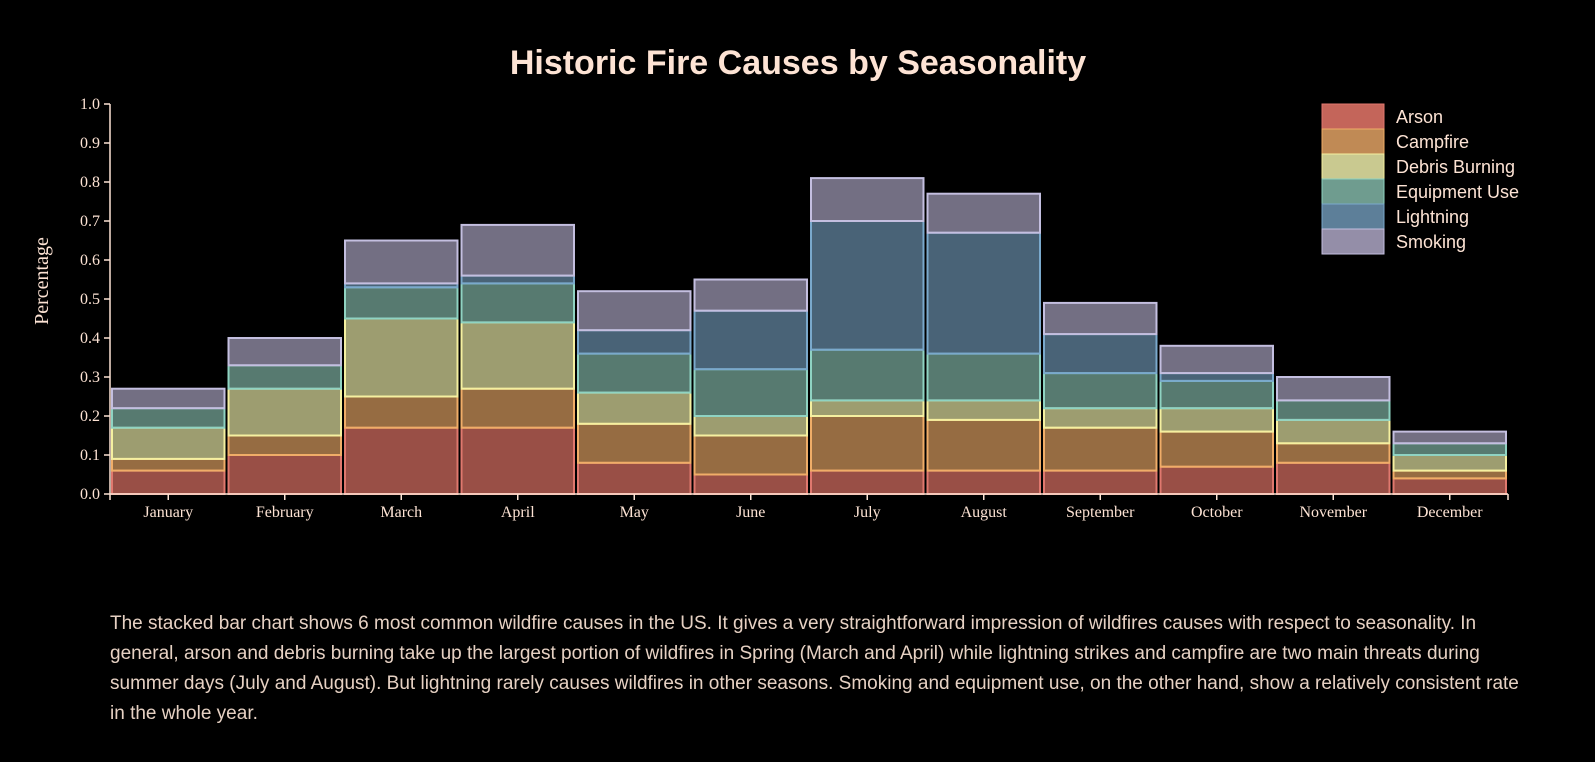 The width and height of the screenshot is (1595, 762). I want to click on bar-arson-june, so click(750, 484).